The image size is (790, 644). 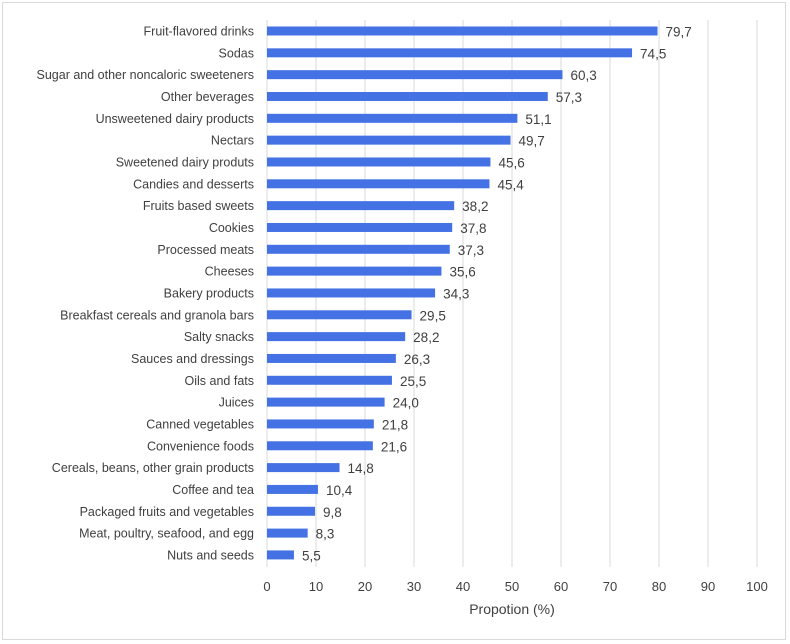 I want to click on x-tick-label: 90, so click(x=708, y=586).